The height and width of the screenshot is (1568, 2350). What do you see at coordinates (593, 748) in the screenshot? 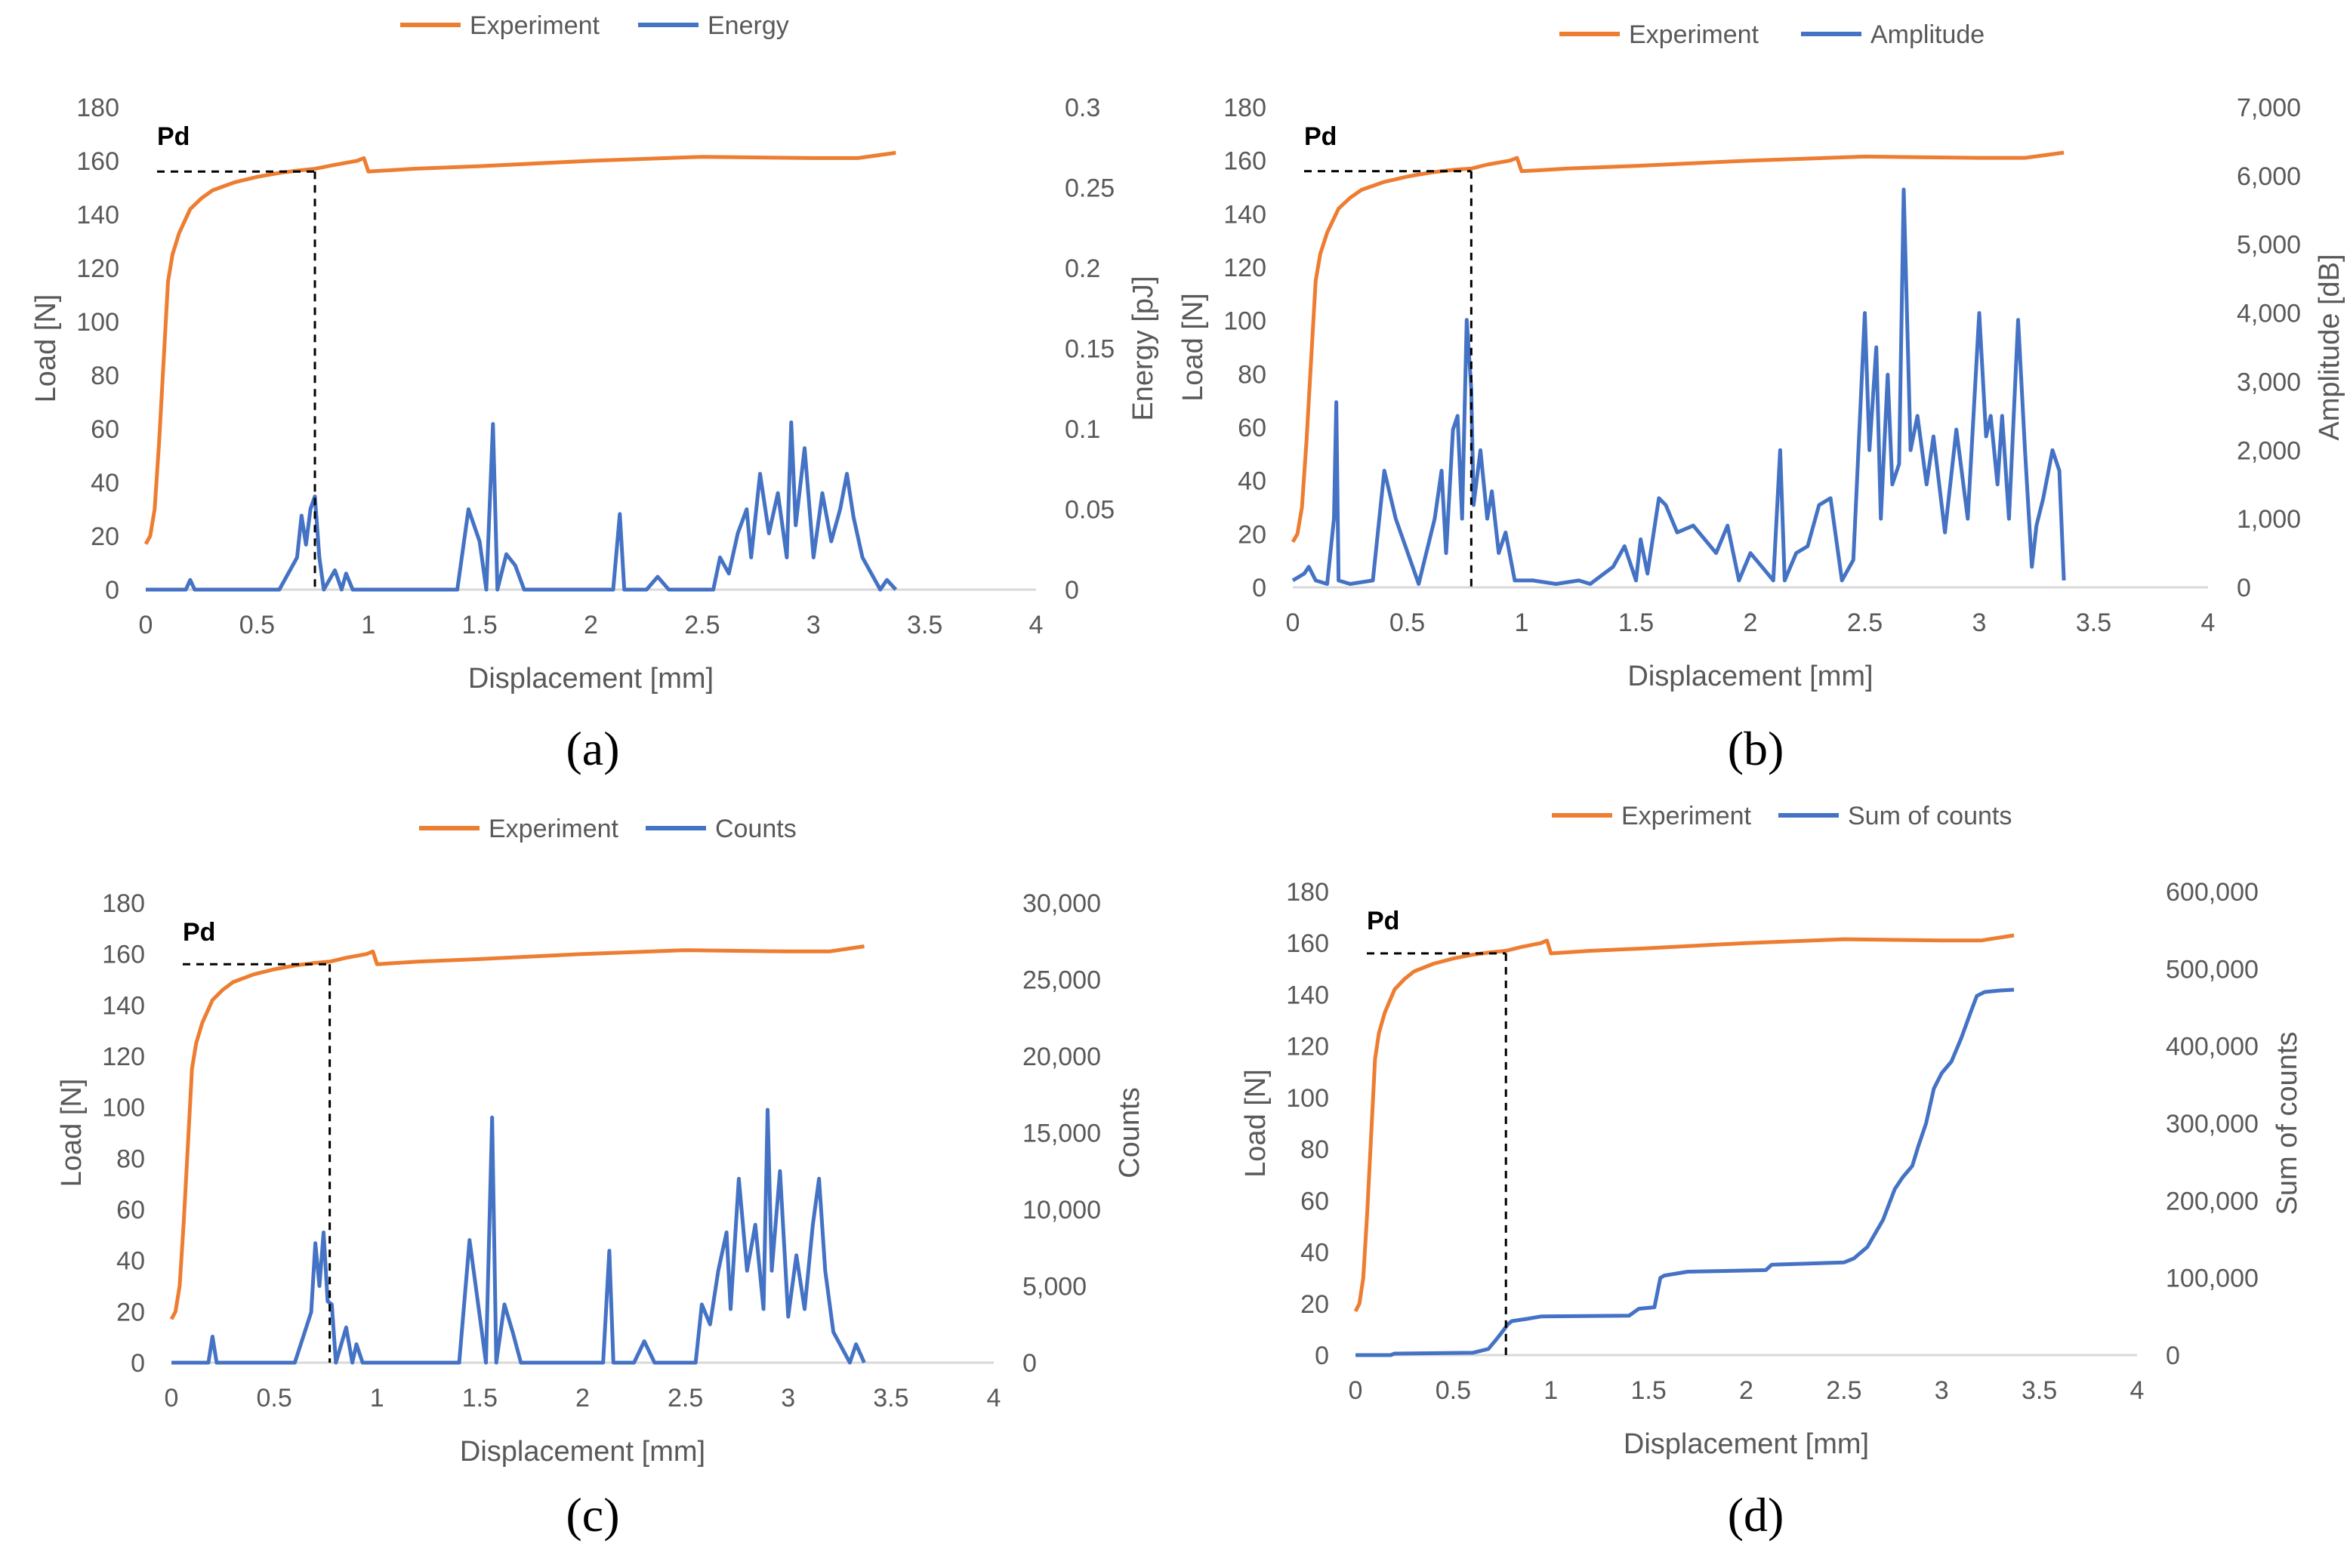
I see `caption-a: (a)` at bounding box center [593, 748].